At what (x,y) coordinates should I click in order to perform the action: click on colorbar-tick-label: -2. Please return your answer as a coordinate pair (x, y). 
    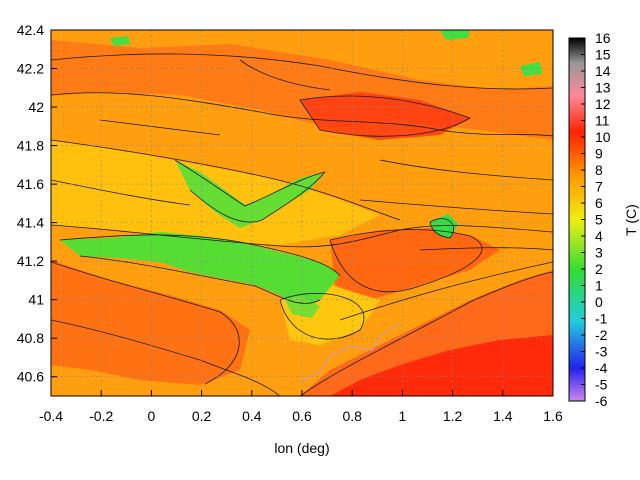
    Looking at the image, I should click on (601, 335).